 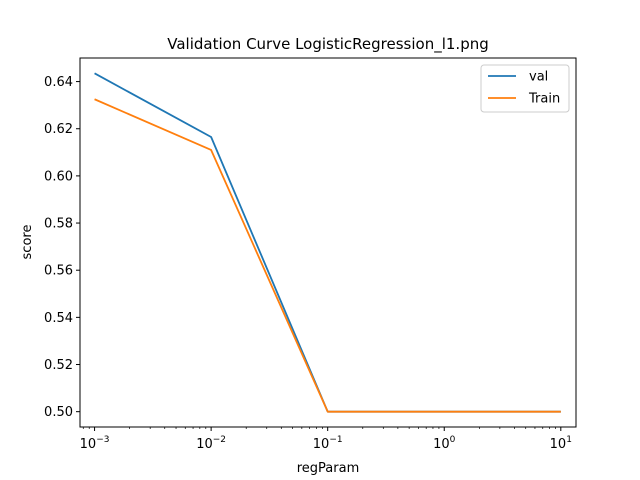 I want to click on y-tick-label: 0.58, so click(x=58, y=224).